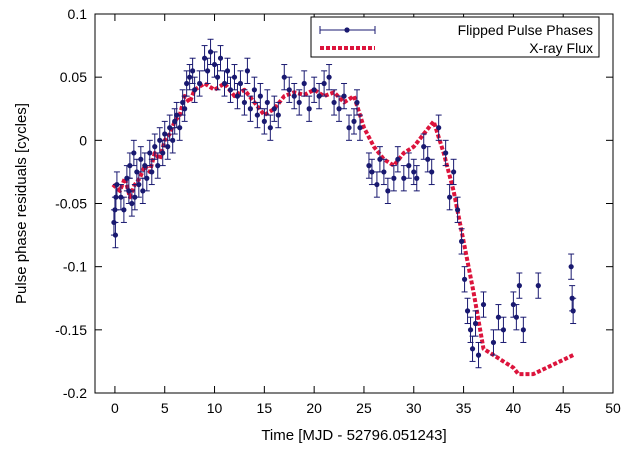  Describe the element at coordinates (353, 435) in the screenshot. I see `x-axis-label: Time [MJD - 52796.051243]` at that location.